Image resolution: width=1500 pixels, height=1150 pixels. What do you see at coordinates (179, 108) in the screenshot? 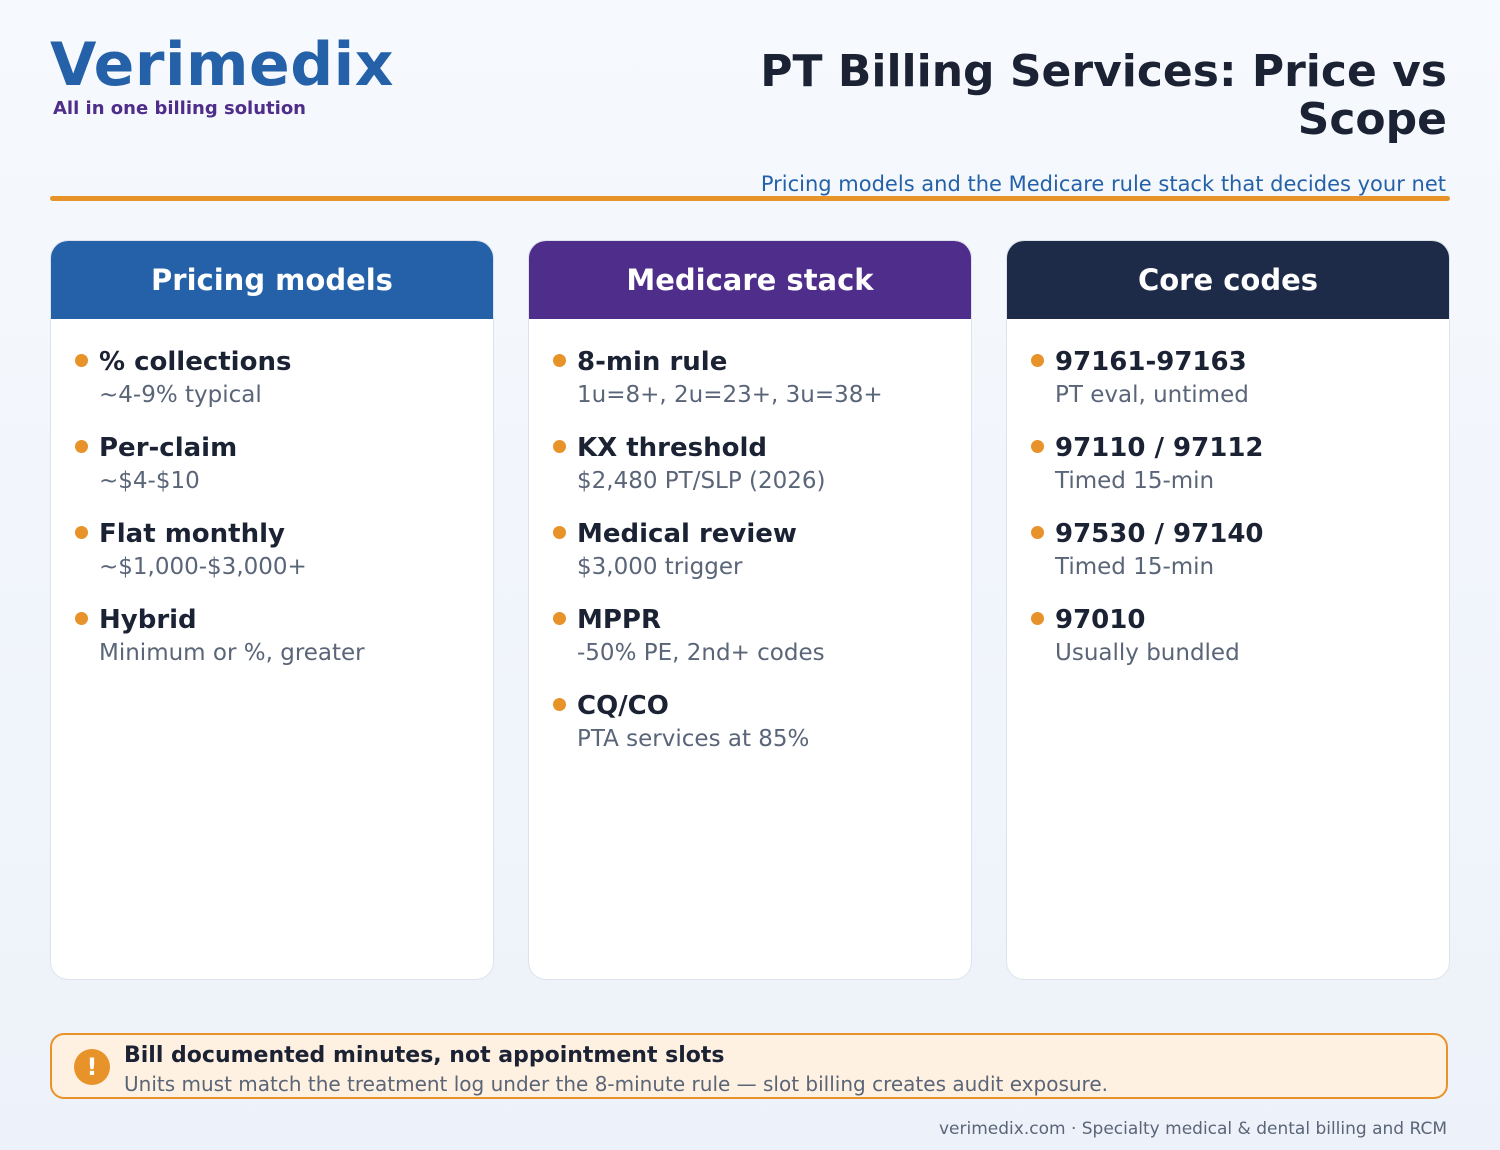
I see `brand-tagline: All in one billing solution` at bounding box center [179, 108].